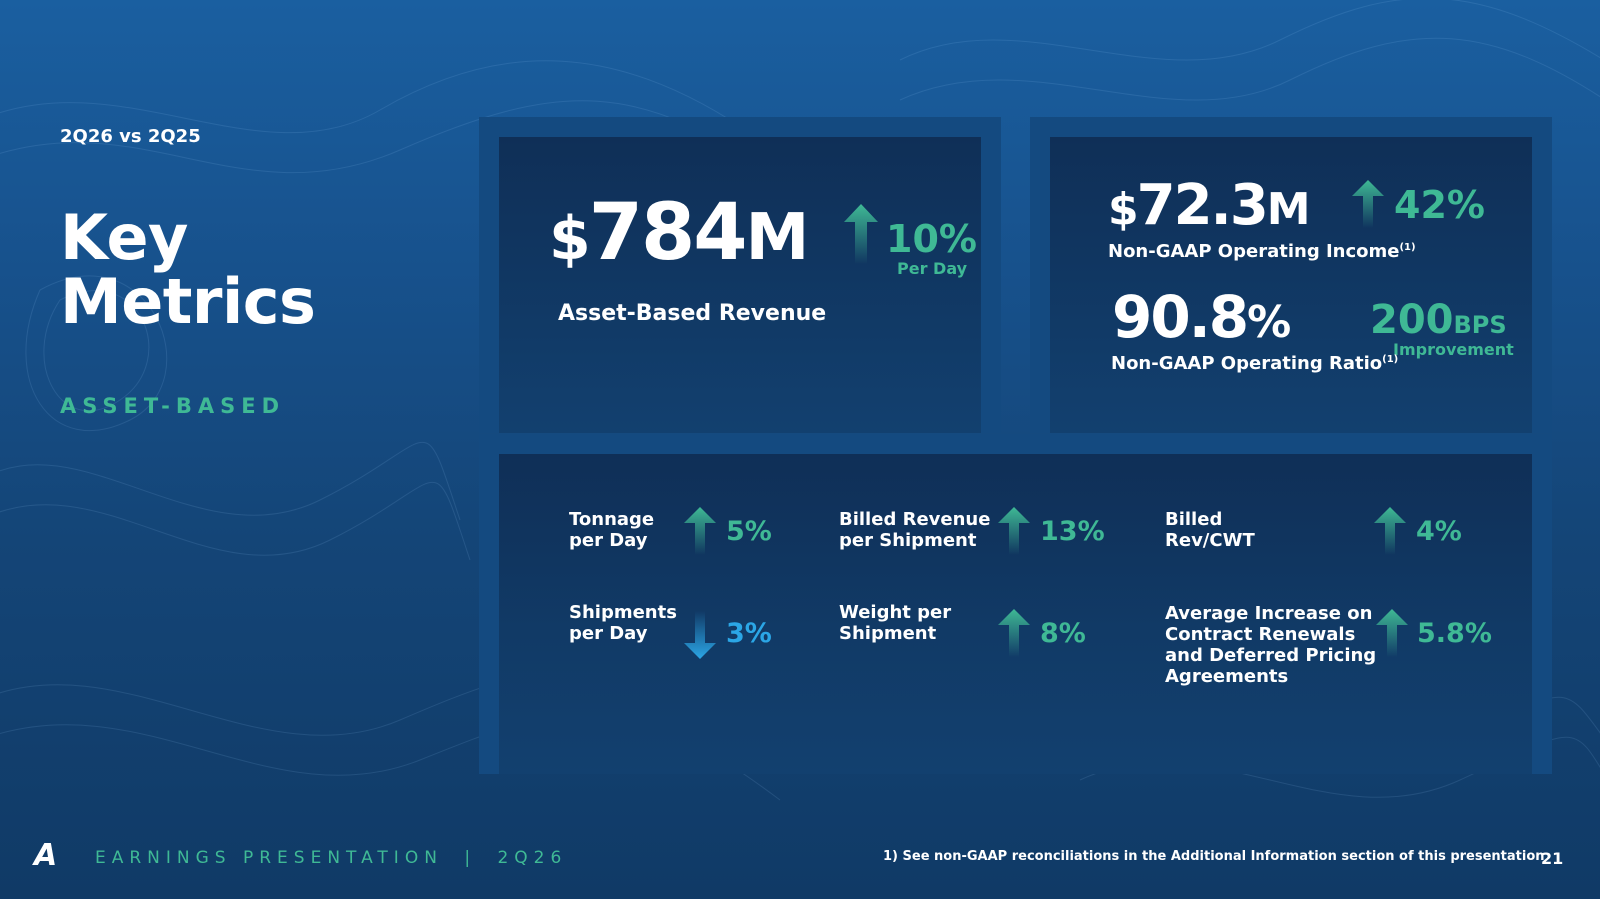 The height and width of the screenshot is (899, 1600). What do you see at coordinates (1247, 363) in the screenshot?
I see `operating-ratio-label-text: Non-GAAP Operating Ratio` at bounding box center [1247, 363].